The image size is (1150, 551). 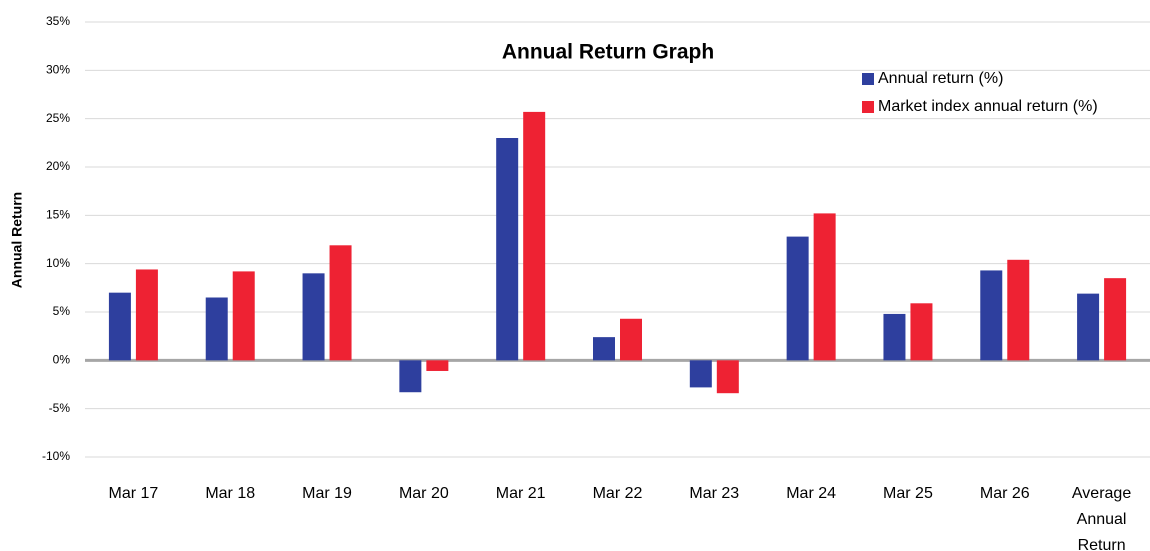 What do you see at coordinates (617, 493) in the screenshot?
I see `x-tick-label: Mar 22` at bounding box center [617, 493].